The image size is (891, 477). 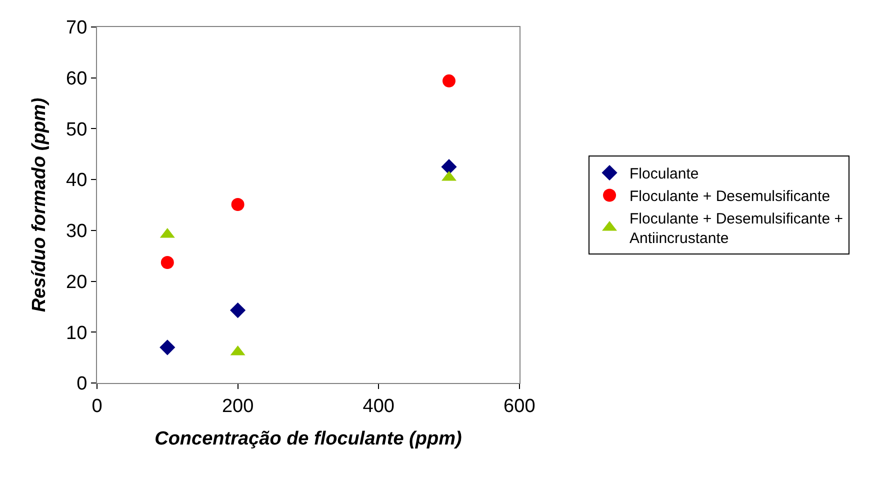 I want to click on x-tick-label: 400, so click(x=378, y=406).